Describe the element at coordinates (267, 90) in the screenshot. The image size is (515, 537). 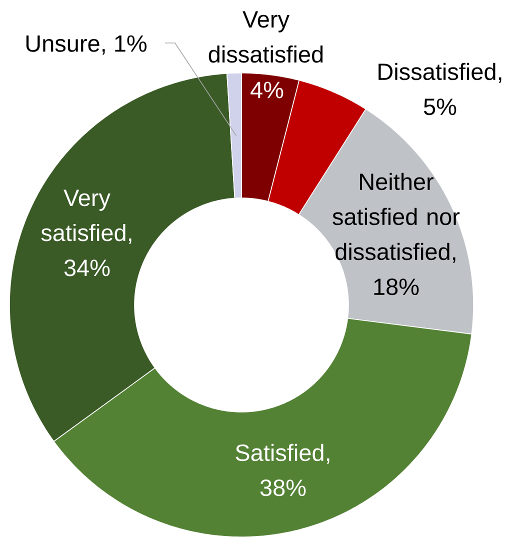
I see `data-label: 4%` at that location.